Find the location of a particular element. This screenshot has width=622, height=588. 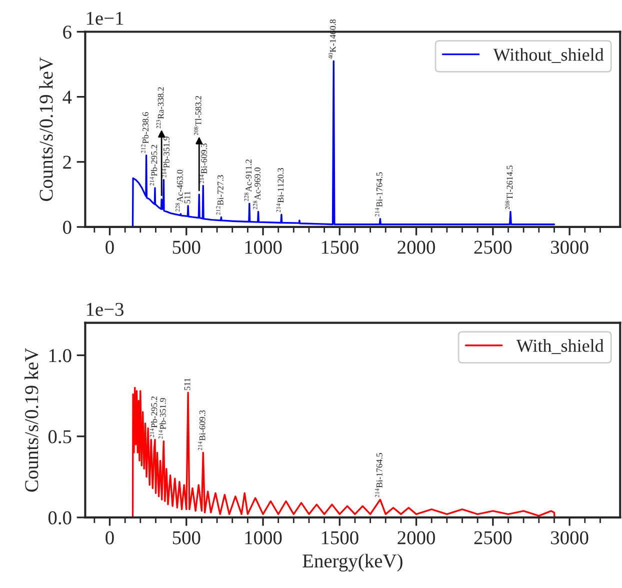

y-tick-label: 4 is located at coordinates (67, 97).